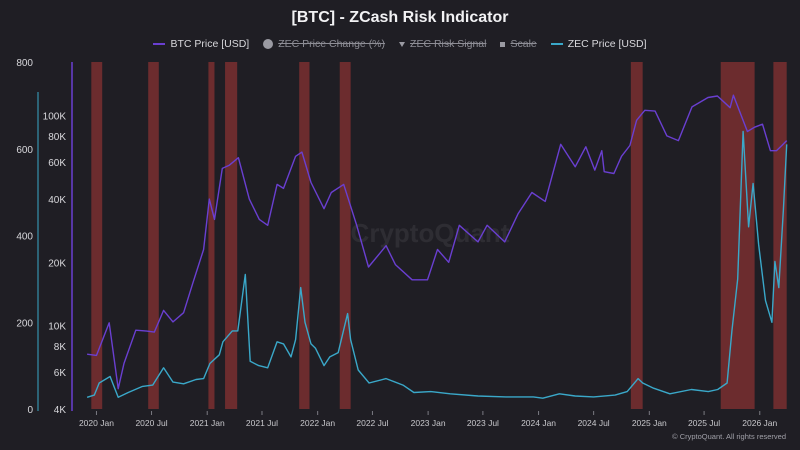  Describe the element at coordinates (24, 150) in the screenshot. I see `zec-axis-tick-label: 600` at that location.